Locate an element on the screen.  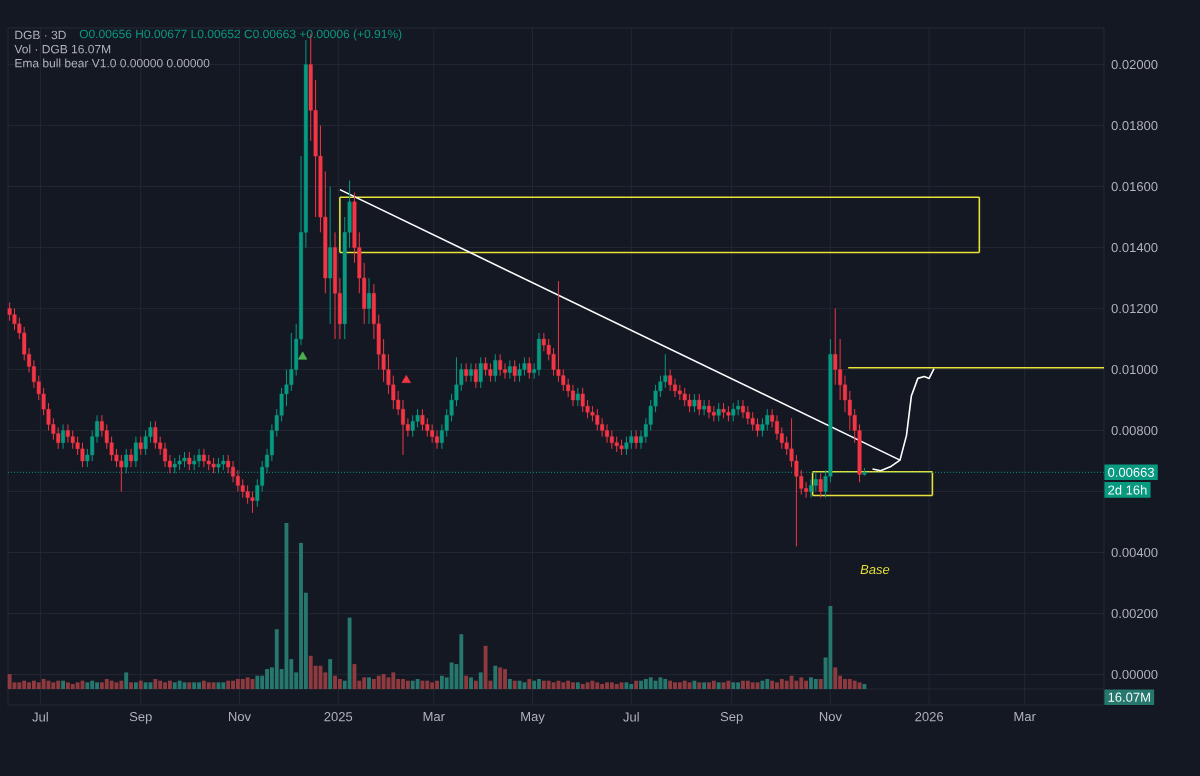
y-tick-label: 0.01000 is located at coordinates (1134, 369).